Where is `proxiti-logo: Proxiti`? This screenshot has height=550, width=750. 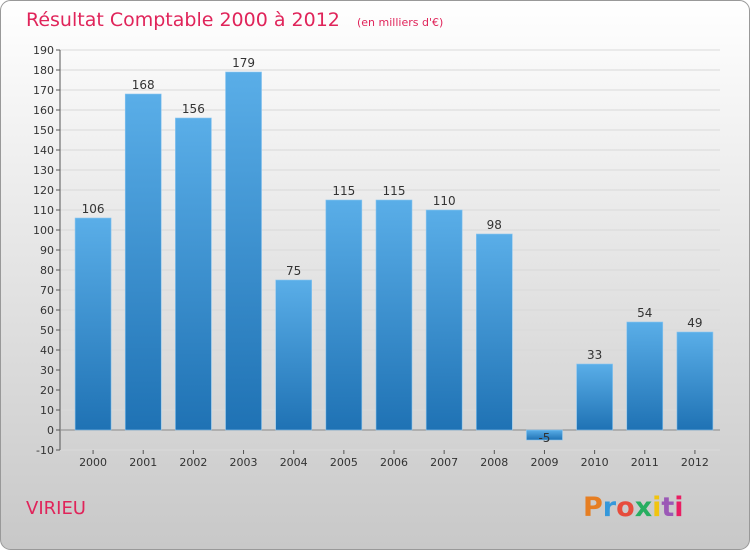 proxiti-logo: Proxiti is located at coordinates (633, 507).